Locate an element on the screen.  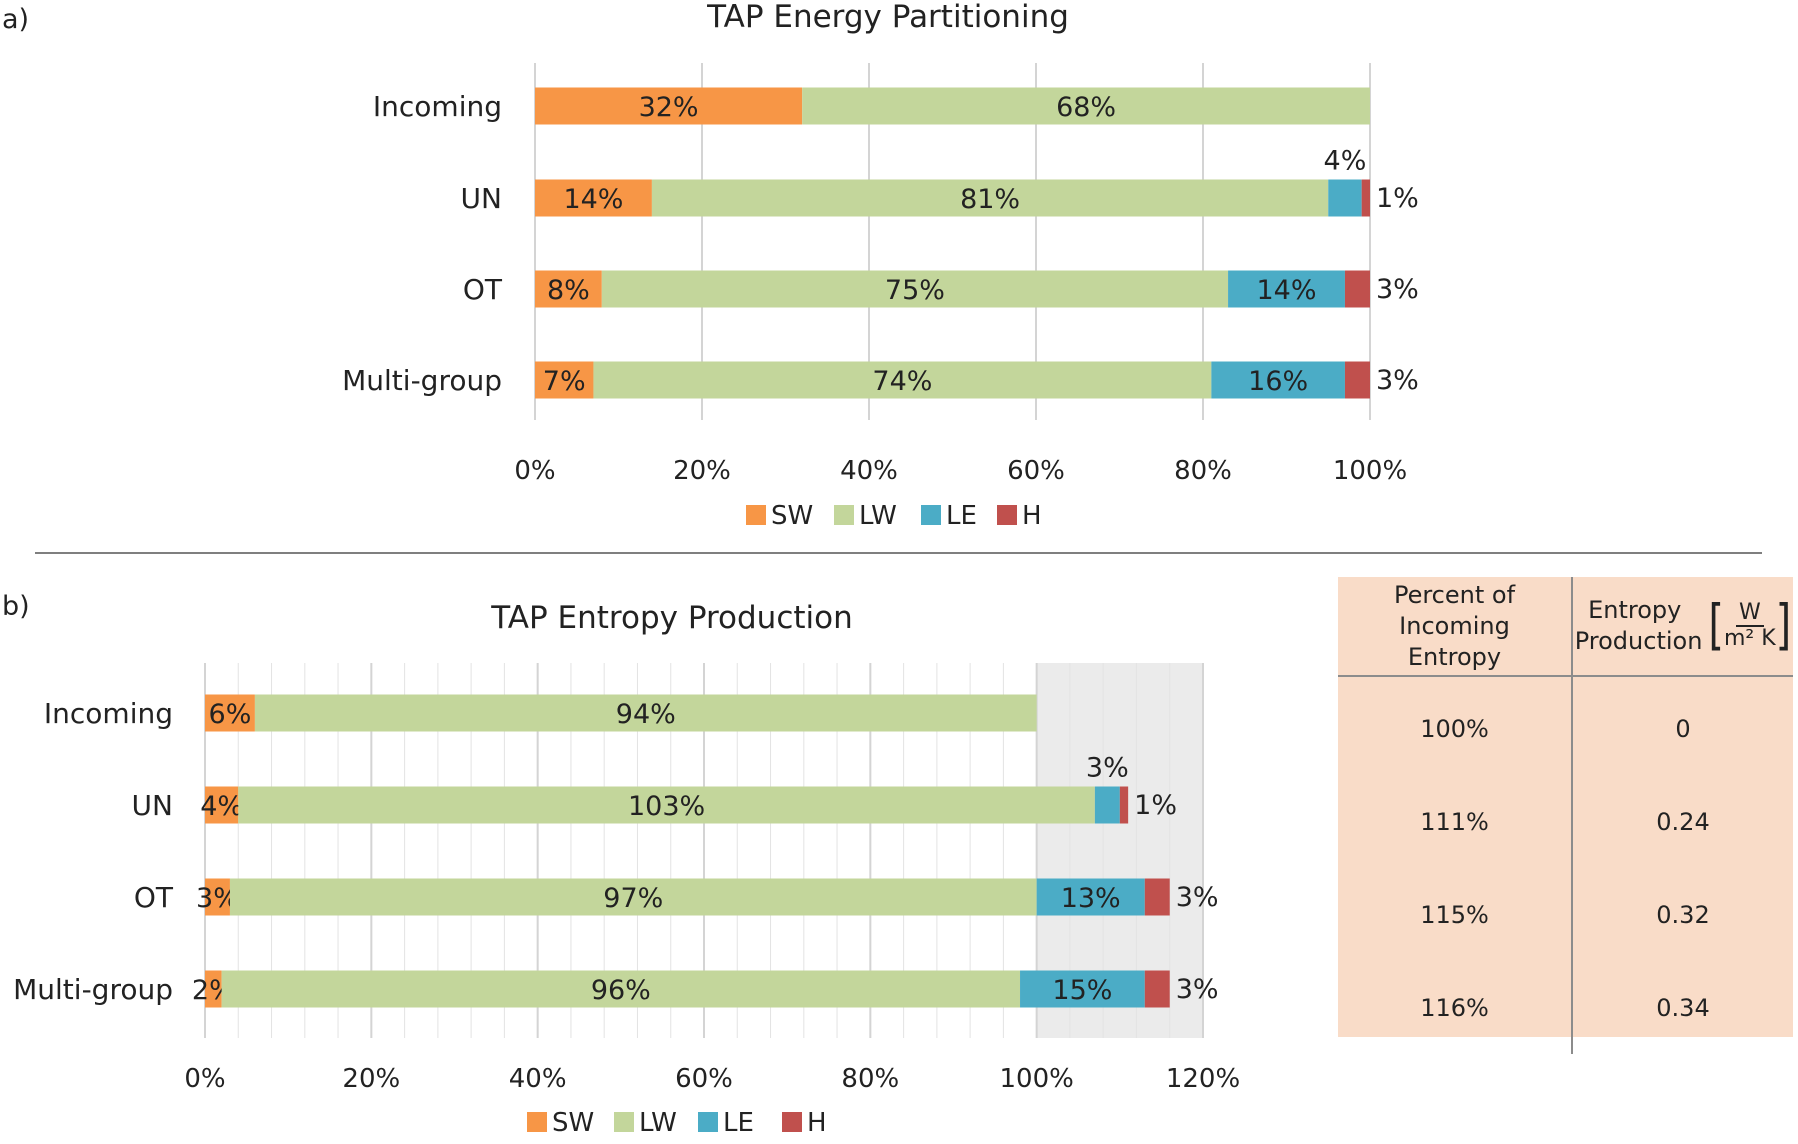
data-label: 81% is located at coordinates (990, 199).